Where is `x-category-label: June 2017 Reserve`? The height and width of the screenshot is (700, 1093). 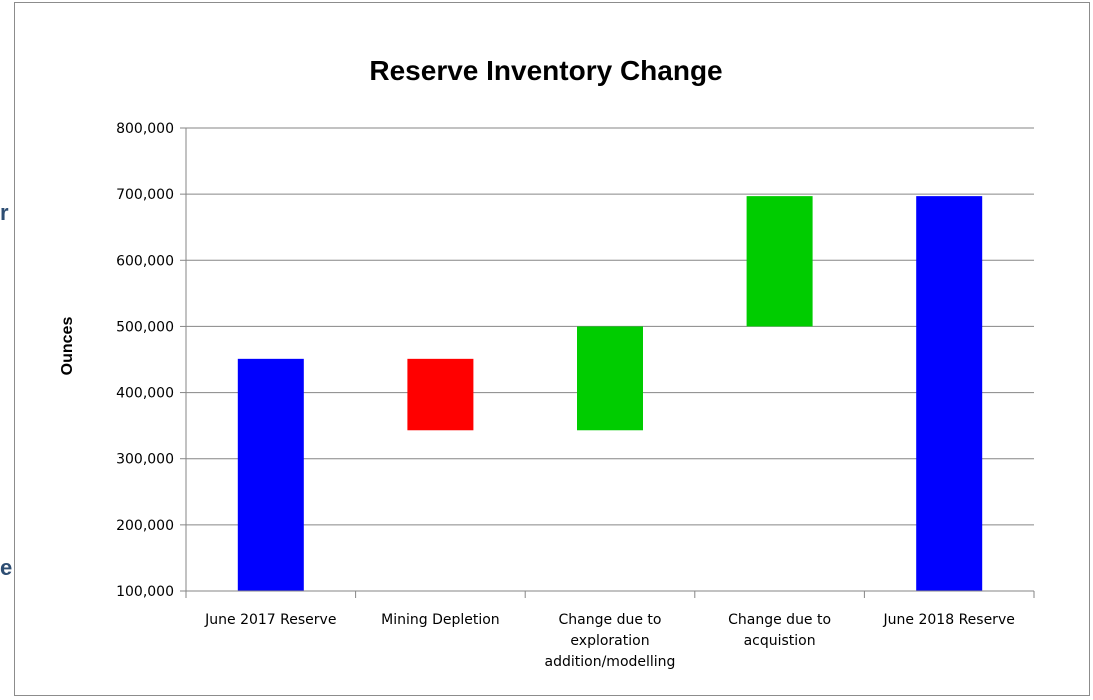
x-category-label: June 2017 Reserve is located at coordinates (270, 620).